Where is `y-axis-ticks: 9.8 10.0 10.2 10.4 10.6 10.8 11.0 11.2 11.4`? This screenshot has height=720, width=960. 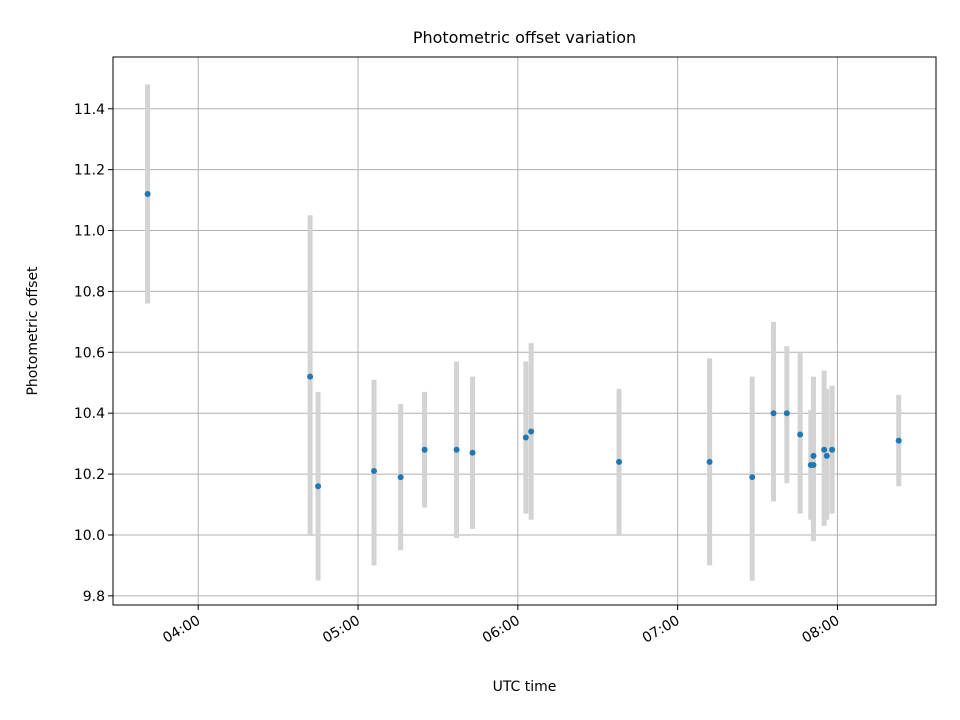
y-axis-ticks: 9.8 10.0 10.2 10.4 10.6 10.8 11.0 11.2 11.4 is located at coordinates (93, 353).